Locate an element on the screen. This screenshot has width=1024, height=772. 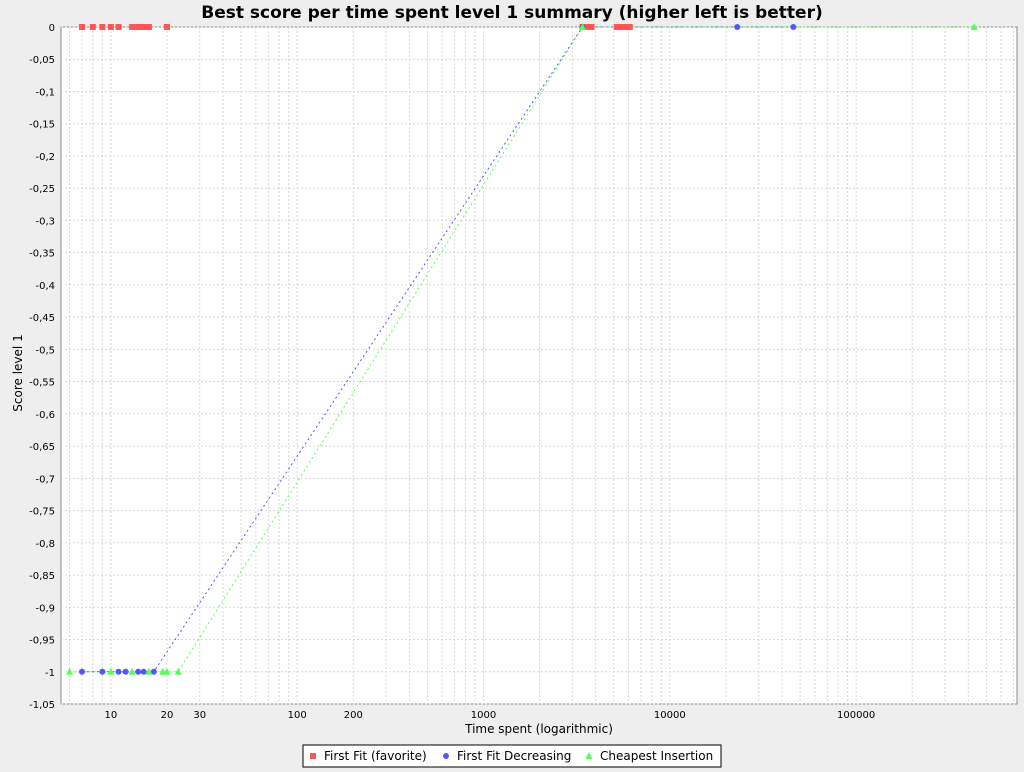
y-tick-label: -1,05 is located at coordinates (42, 705).